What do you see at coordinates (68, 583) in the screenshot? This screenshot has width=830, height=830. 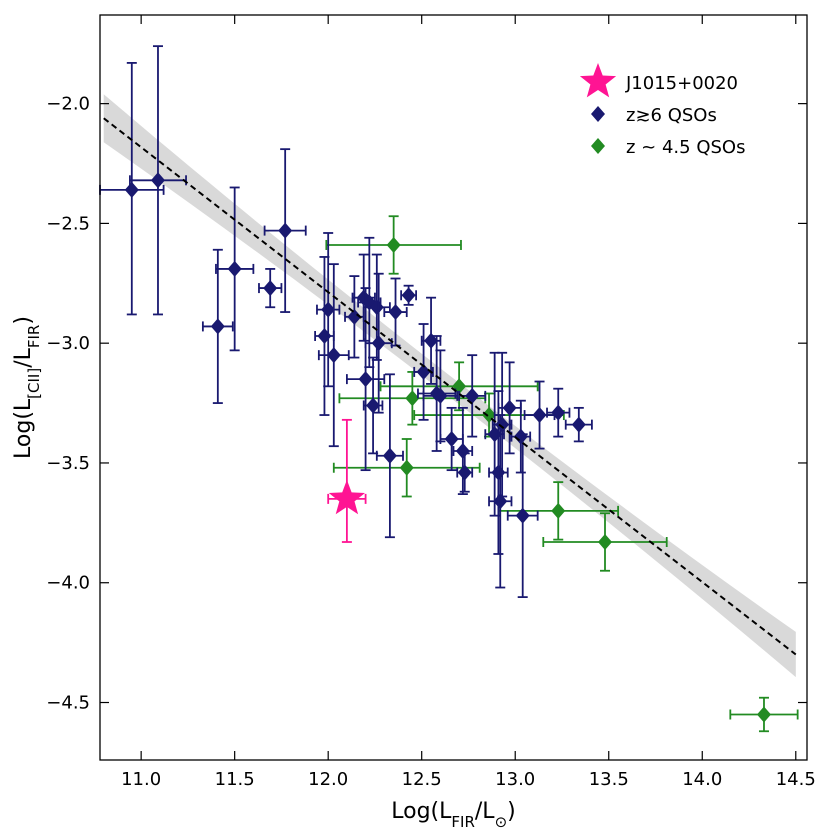 I see `y-tick-label-4: −4.0` at bounding box center [68, 583].